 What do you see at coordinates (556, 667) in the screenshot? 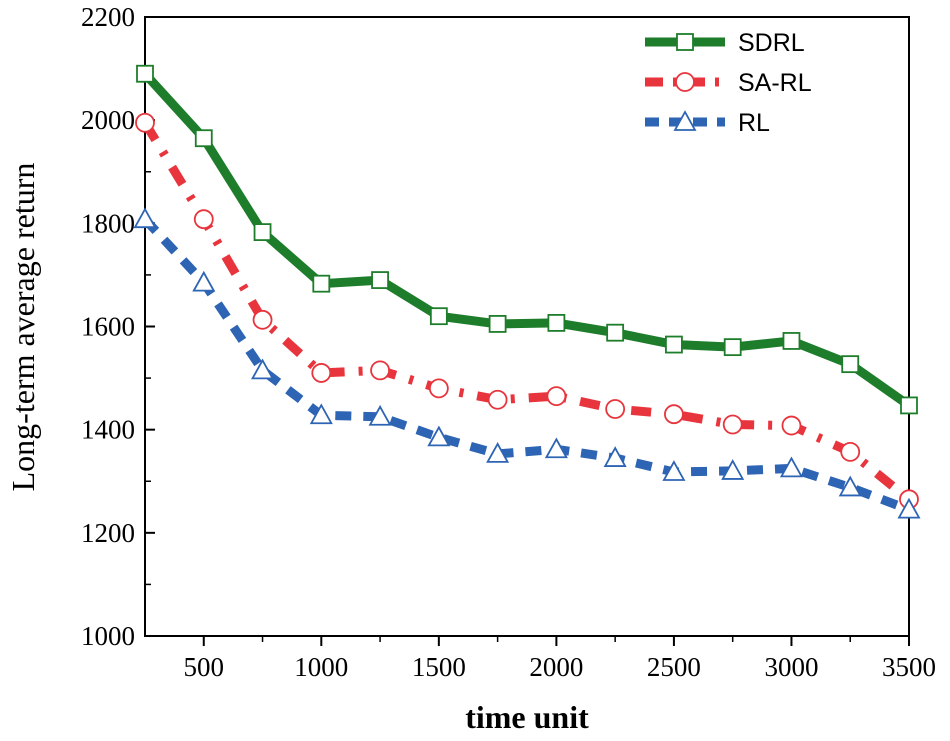
I see `x-tick-label: 2000` at bounding box center [556, 667].